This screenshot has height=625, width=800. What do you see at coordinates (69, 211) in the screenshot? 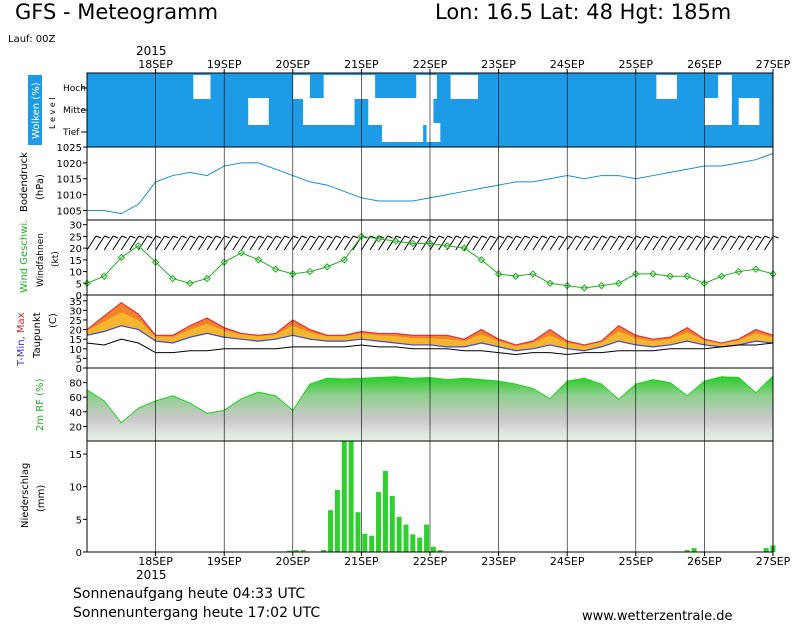
I see `pressure-tick-label: 1005` at bounding box center [69, 211].